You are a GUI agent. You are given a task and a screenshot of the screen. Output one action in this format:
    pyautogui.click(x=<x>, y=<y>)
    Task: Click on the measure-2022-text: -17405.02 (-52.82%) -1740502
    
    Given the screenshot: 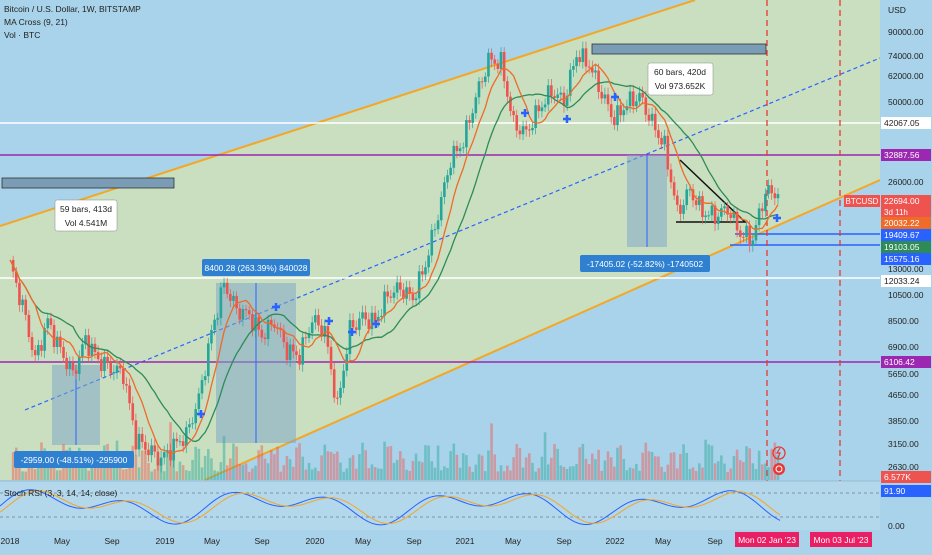 What is the action you would take?
    pyautogui.click(x=645, y=264)
    